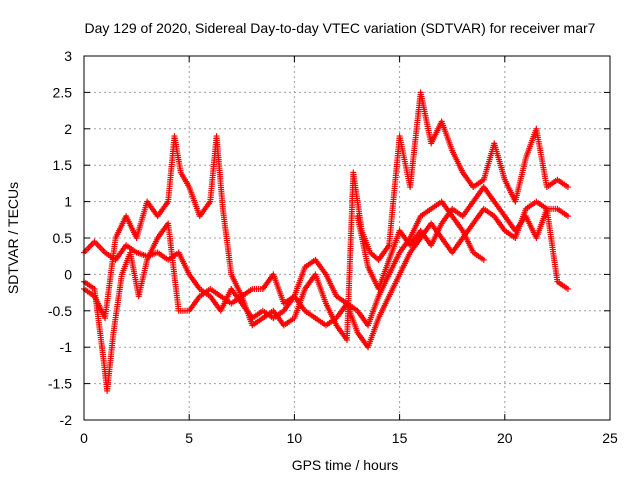 The width and height of the screenshot is (640, 480). What do you see at coordinates (63, 165) in the screenshot?
I see `y-tick-label: 1.5` at bounding box center [63, 165].